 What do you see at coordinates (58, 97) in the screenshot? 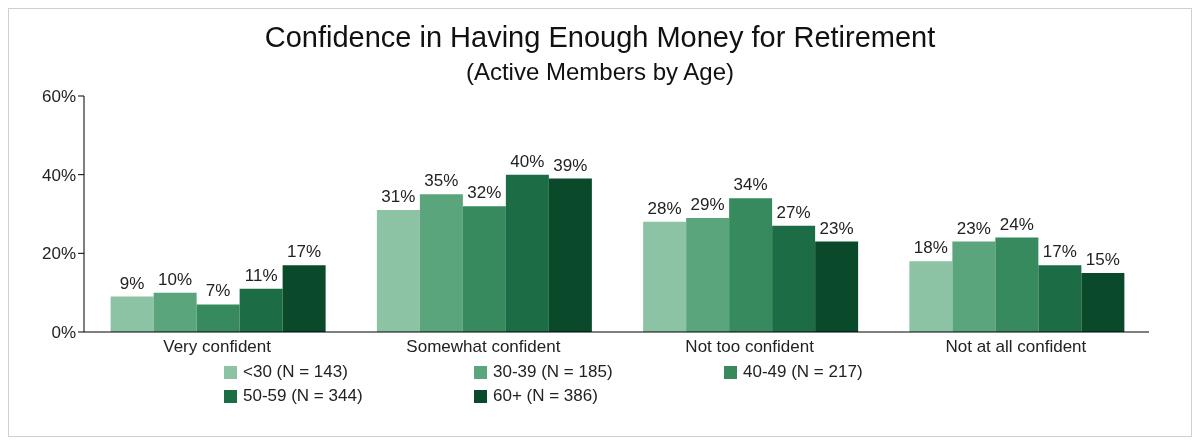
I see `y-tick-label: 60%` at bounding box center [58, 97].